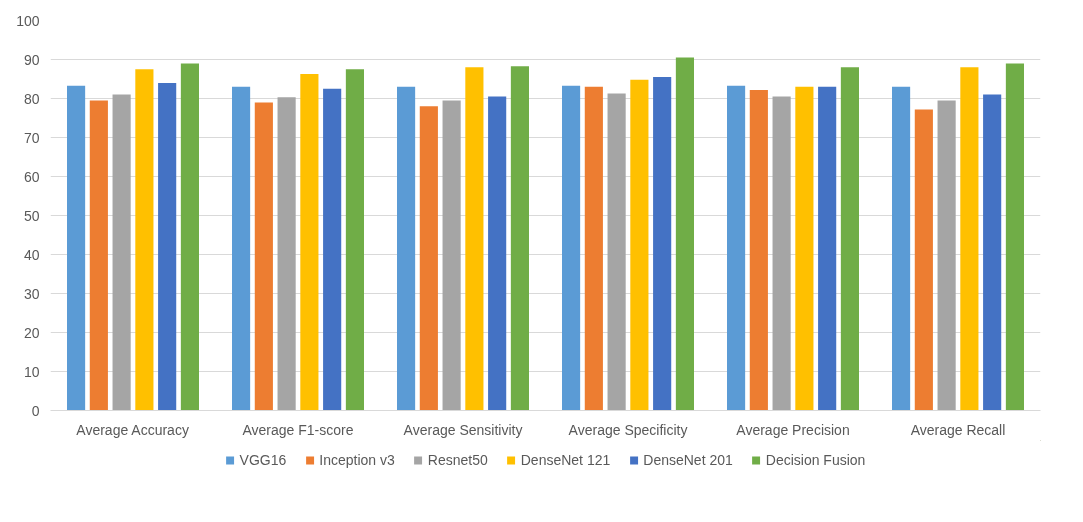 This screenshot has height=522, width=1083. Describe the element at coordinates (132, 429) in the screenshot. I see `x-tick-label: Average Accuracy` at that location.